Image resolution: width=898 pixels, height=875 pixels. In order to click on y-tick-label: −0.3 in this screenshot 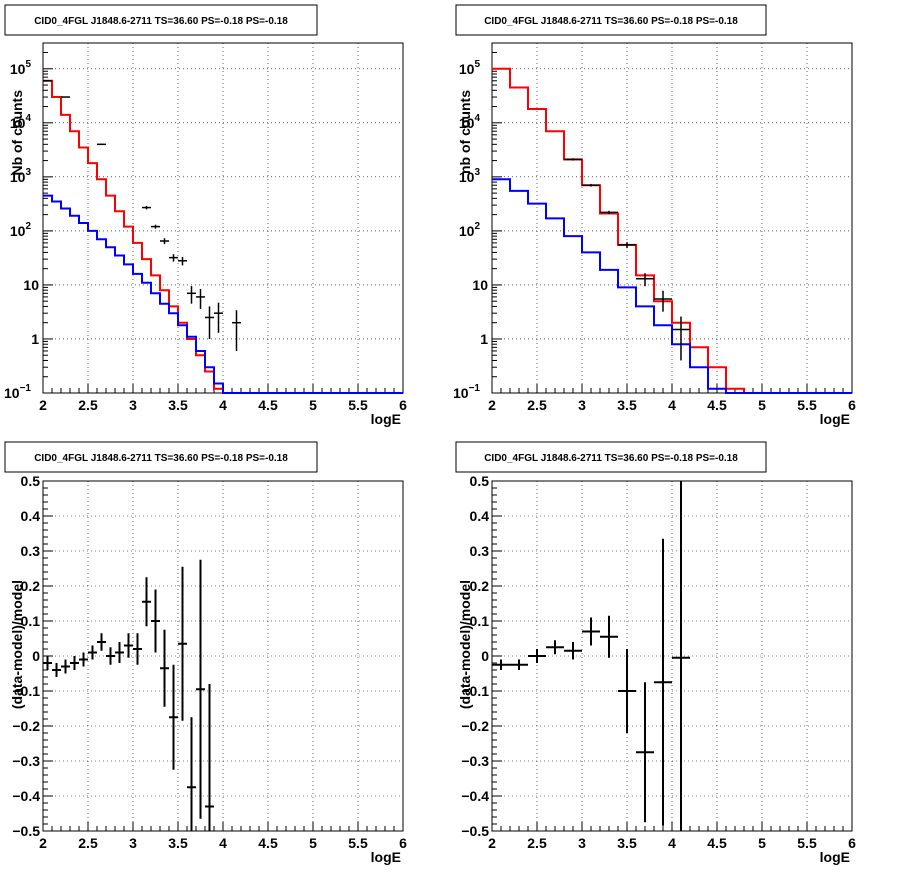, I will do `click(475, 761)`.